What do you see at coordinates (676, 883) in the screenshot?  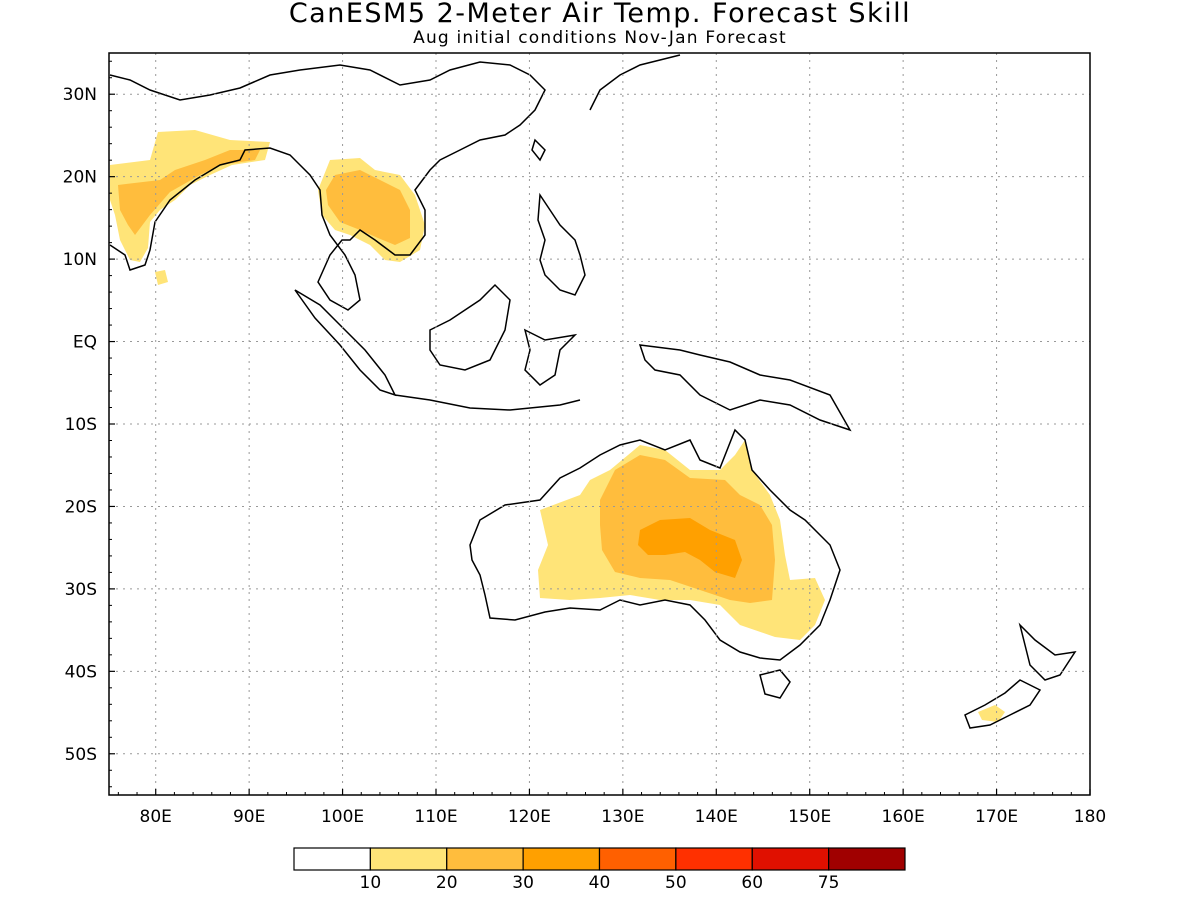 I see `colorbar-label: 50` at bounding box center [676, 883].